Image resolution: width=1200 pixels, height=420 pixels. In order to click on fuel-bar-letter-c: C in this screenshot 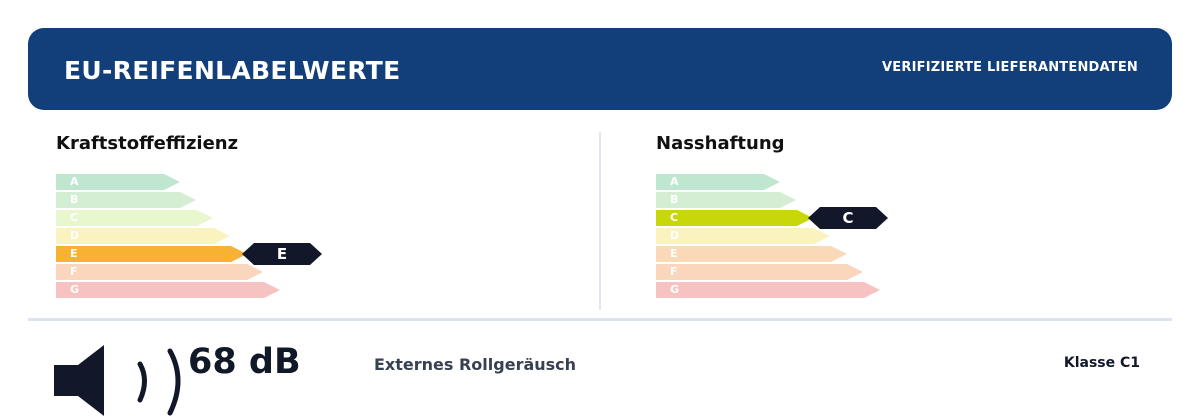, I will do `click(74, 217)`.